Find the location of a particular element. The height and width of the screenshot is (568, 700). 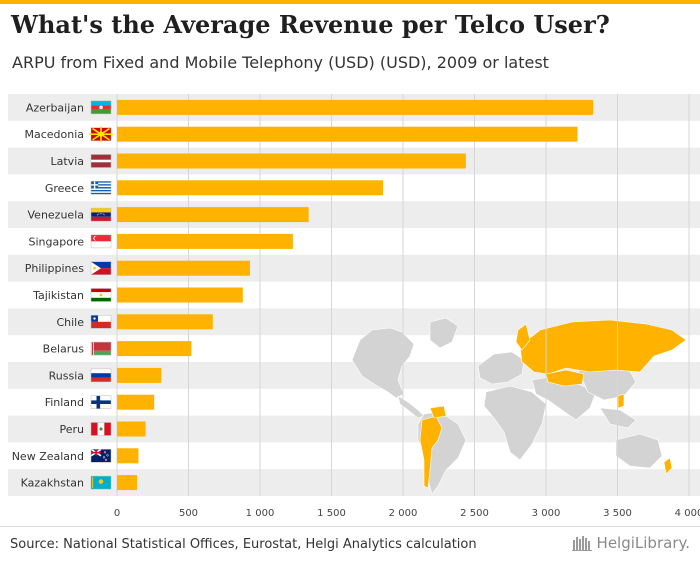

bar-kazakhstan is located at coordinates (127, 483).